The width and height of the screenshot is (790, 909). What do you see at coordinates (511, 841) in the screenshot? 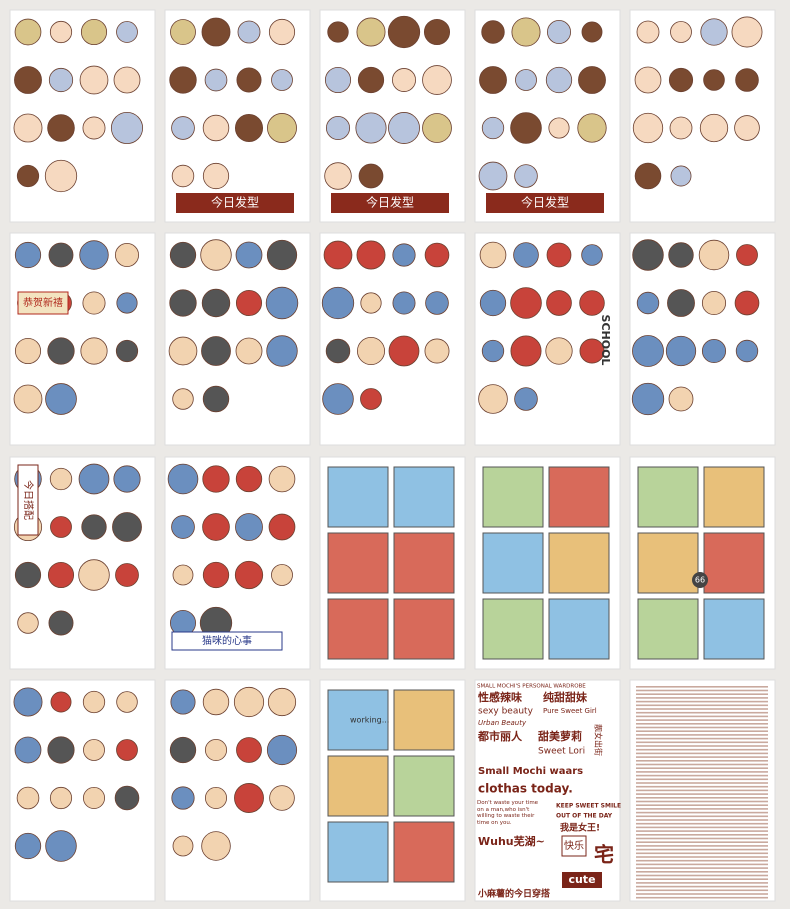
I see `wuhu: Wuhu芜湖~` at bounding box center [511, 841].